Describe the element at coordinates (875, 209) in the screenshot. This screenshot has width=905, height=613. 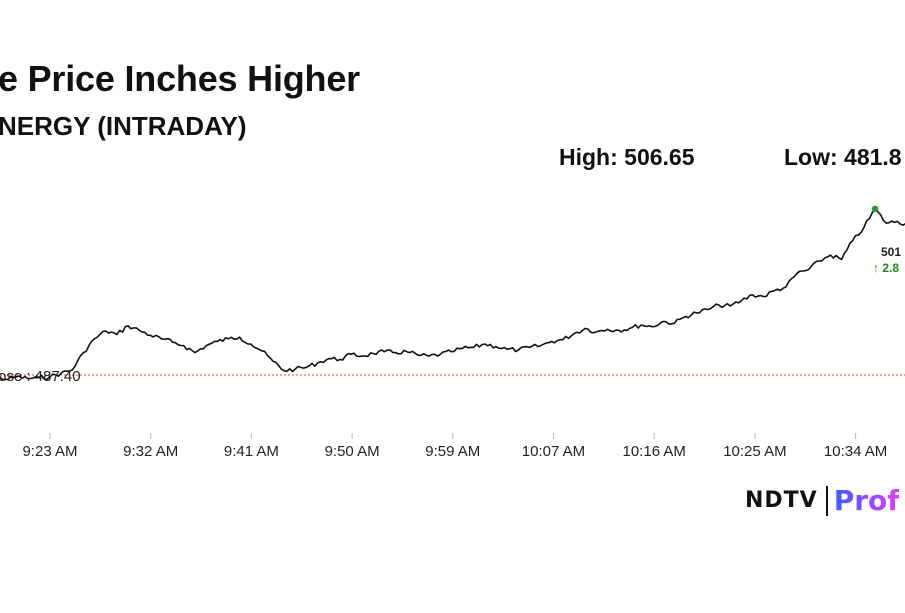
I see `high-point-marker` at that location.